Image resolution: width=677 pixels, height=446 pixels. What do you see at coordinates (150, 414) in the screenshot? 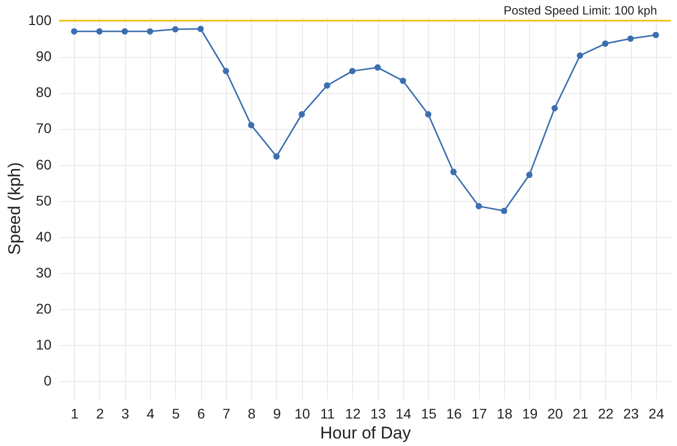
I see `x-tick-label: 4` at bounding box center [150, 414].